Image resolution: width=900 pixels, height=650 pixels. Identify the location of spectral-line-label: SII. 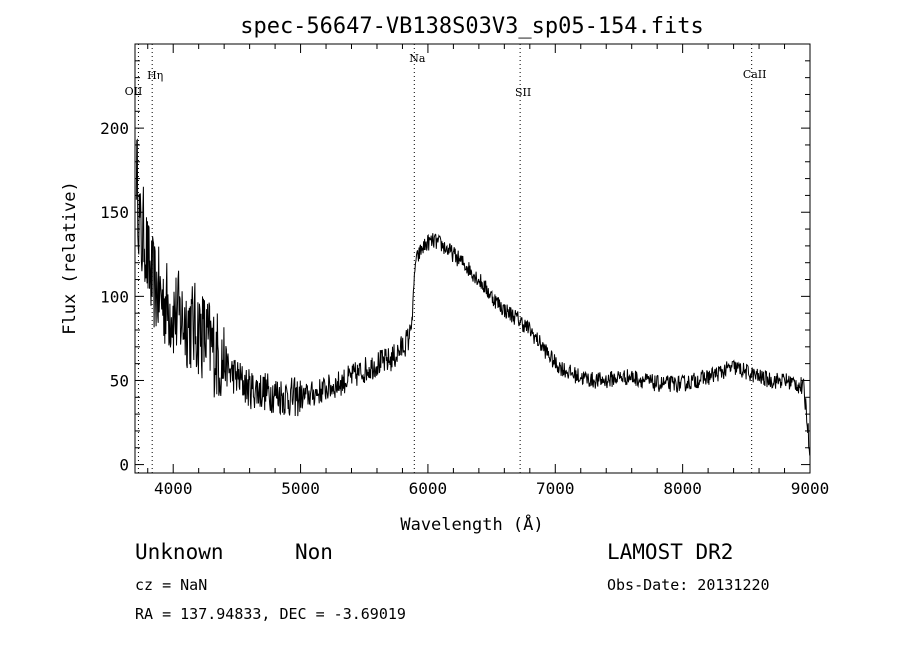
(523, 92).